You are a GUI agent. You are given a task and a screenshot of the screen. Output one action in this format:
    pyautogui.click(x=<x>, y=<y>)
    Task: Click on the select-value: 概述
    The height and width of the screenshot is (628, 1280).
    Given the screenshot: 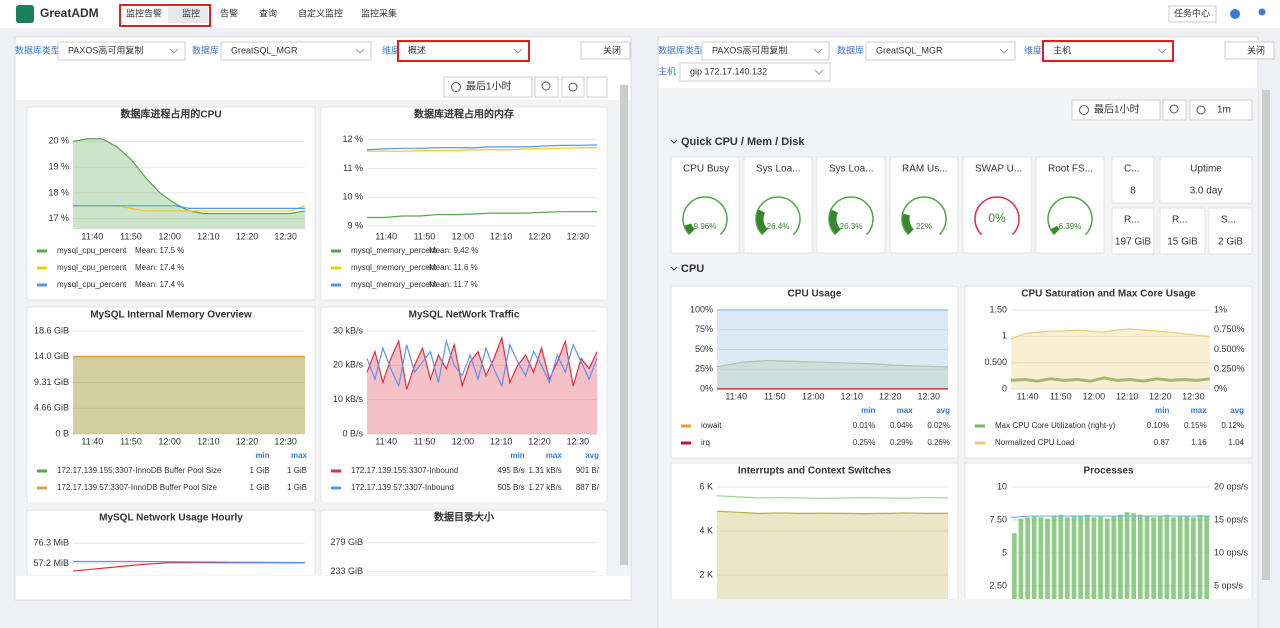 What is the action you would take?
    pyautogui.click(x=417, y=49)
    